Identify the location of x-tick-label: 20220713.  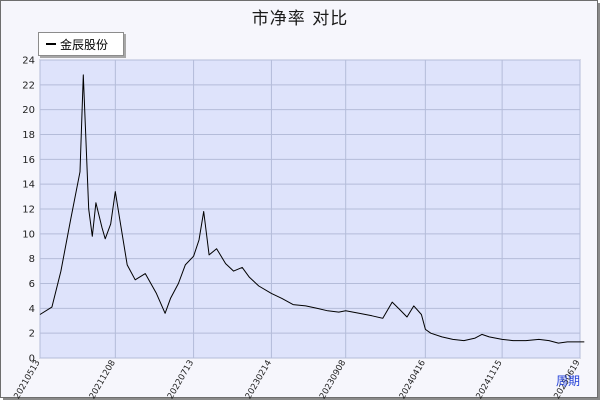
(181, 379).